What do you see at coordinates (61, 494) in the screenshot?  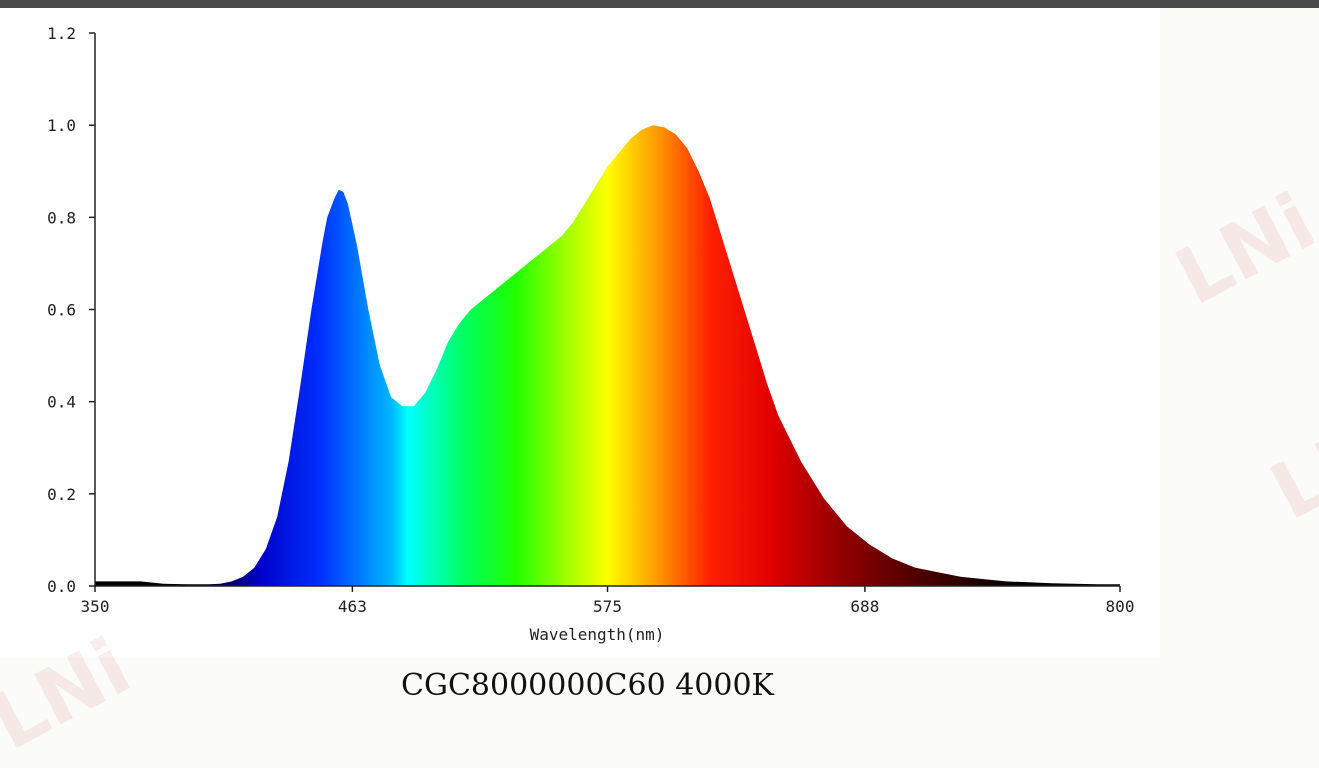 I see `y-tick-label: 0.2` at bounding box center [61, 494].